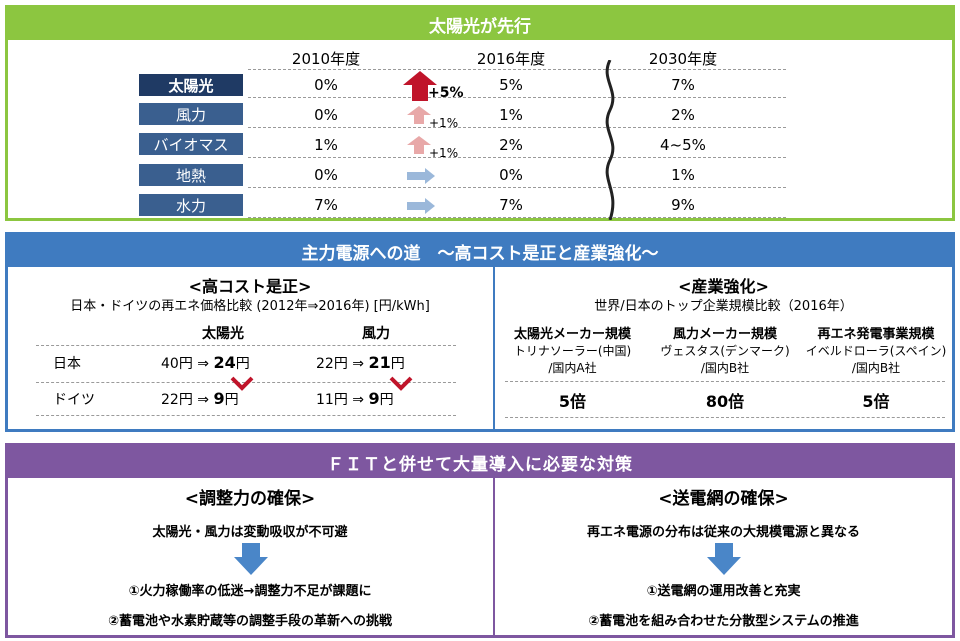 This screenshot has height=641, width=960. I want to click on col-solar-header: 太陽光, so click(223, 334).